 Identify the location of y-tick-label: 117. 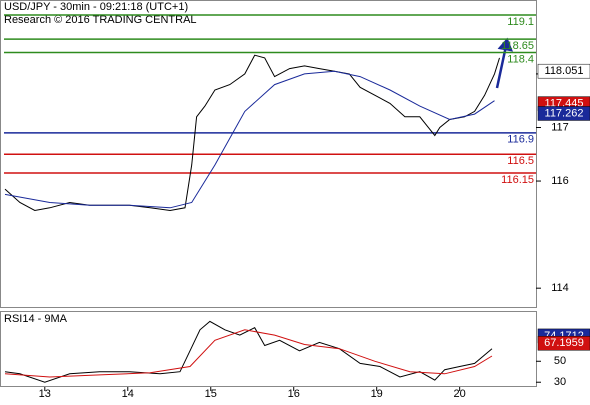
(560, 127).